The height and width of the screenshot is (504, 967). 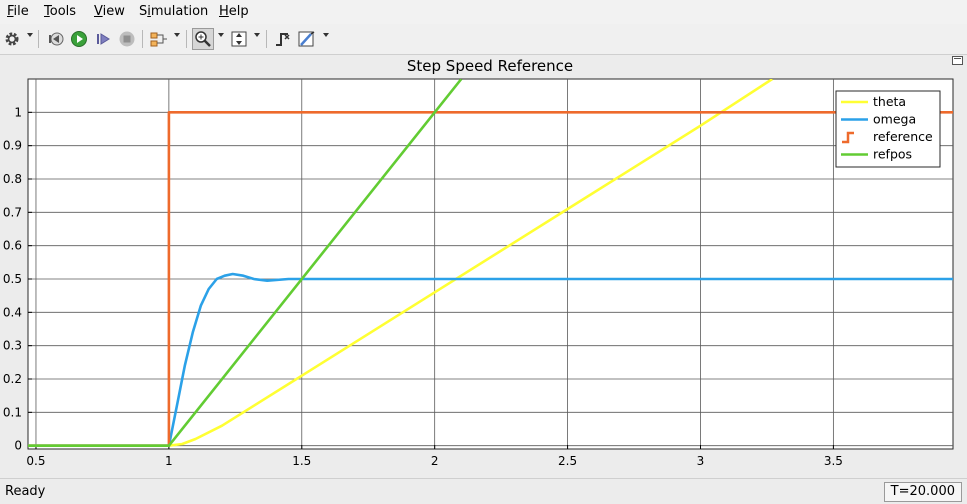 I want to click on menu-bar: File Tools View Simulation Help, so click(x=483, y=12).